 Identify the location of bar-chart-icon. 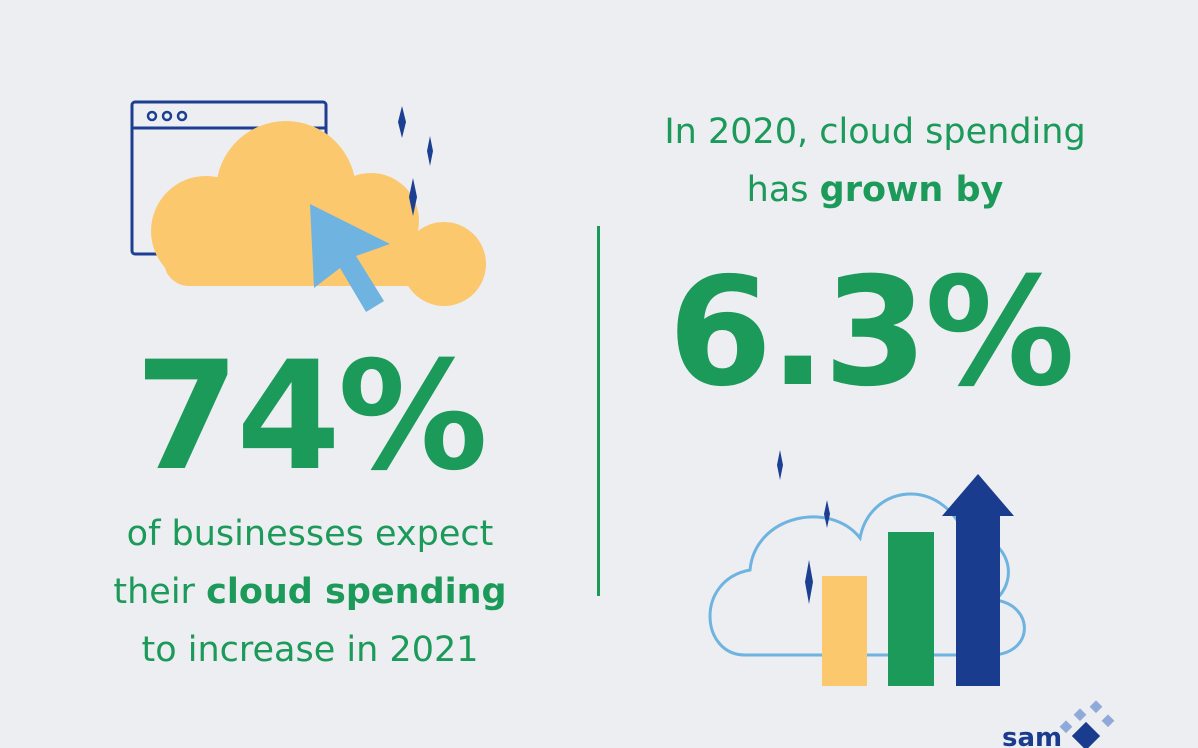
(911, 600).